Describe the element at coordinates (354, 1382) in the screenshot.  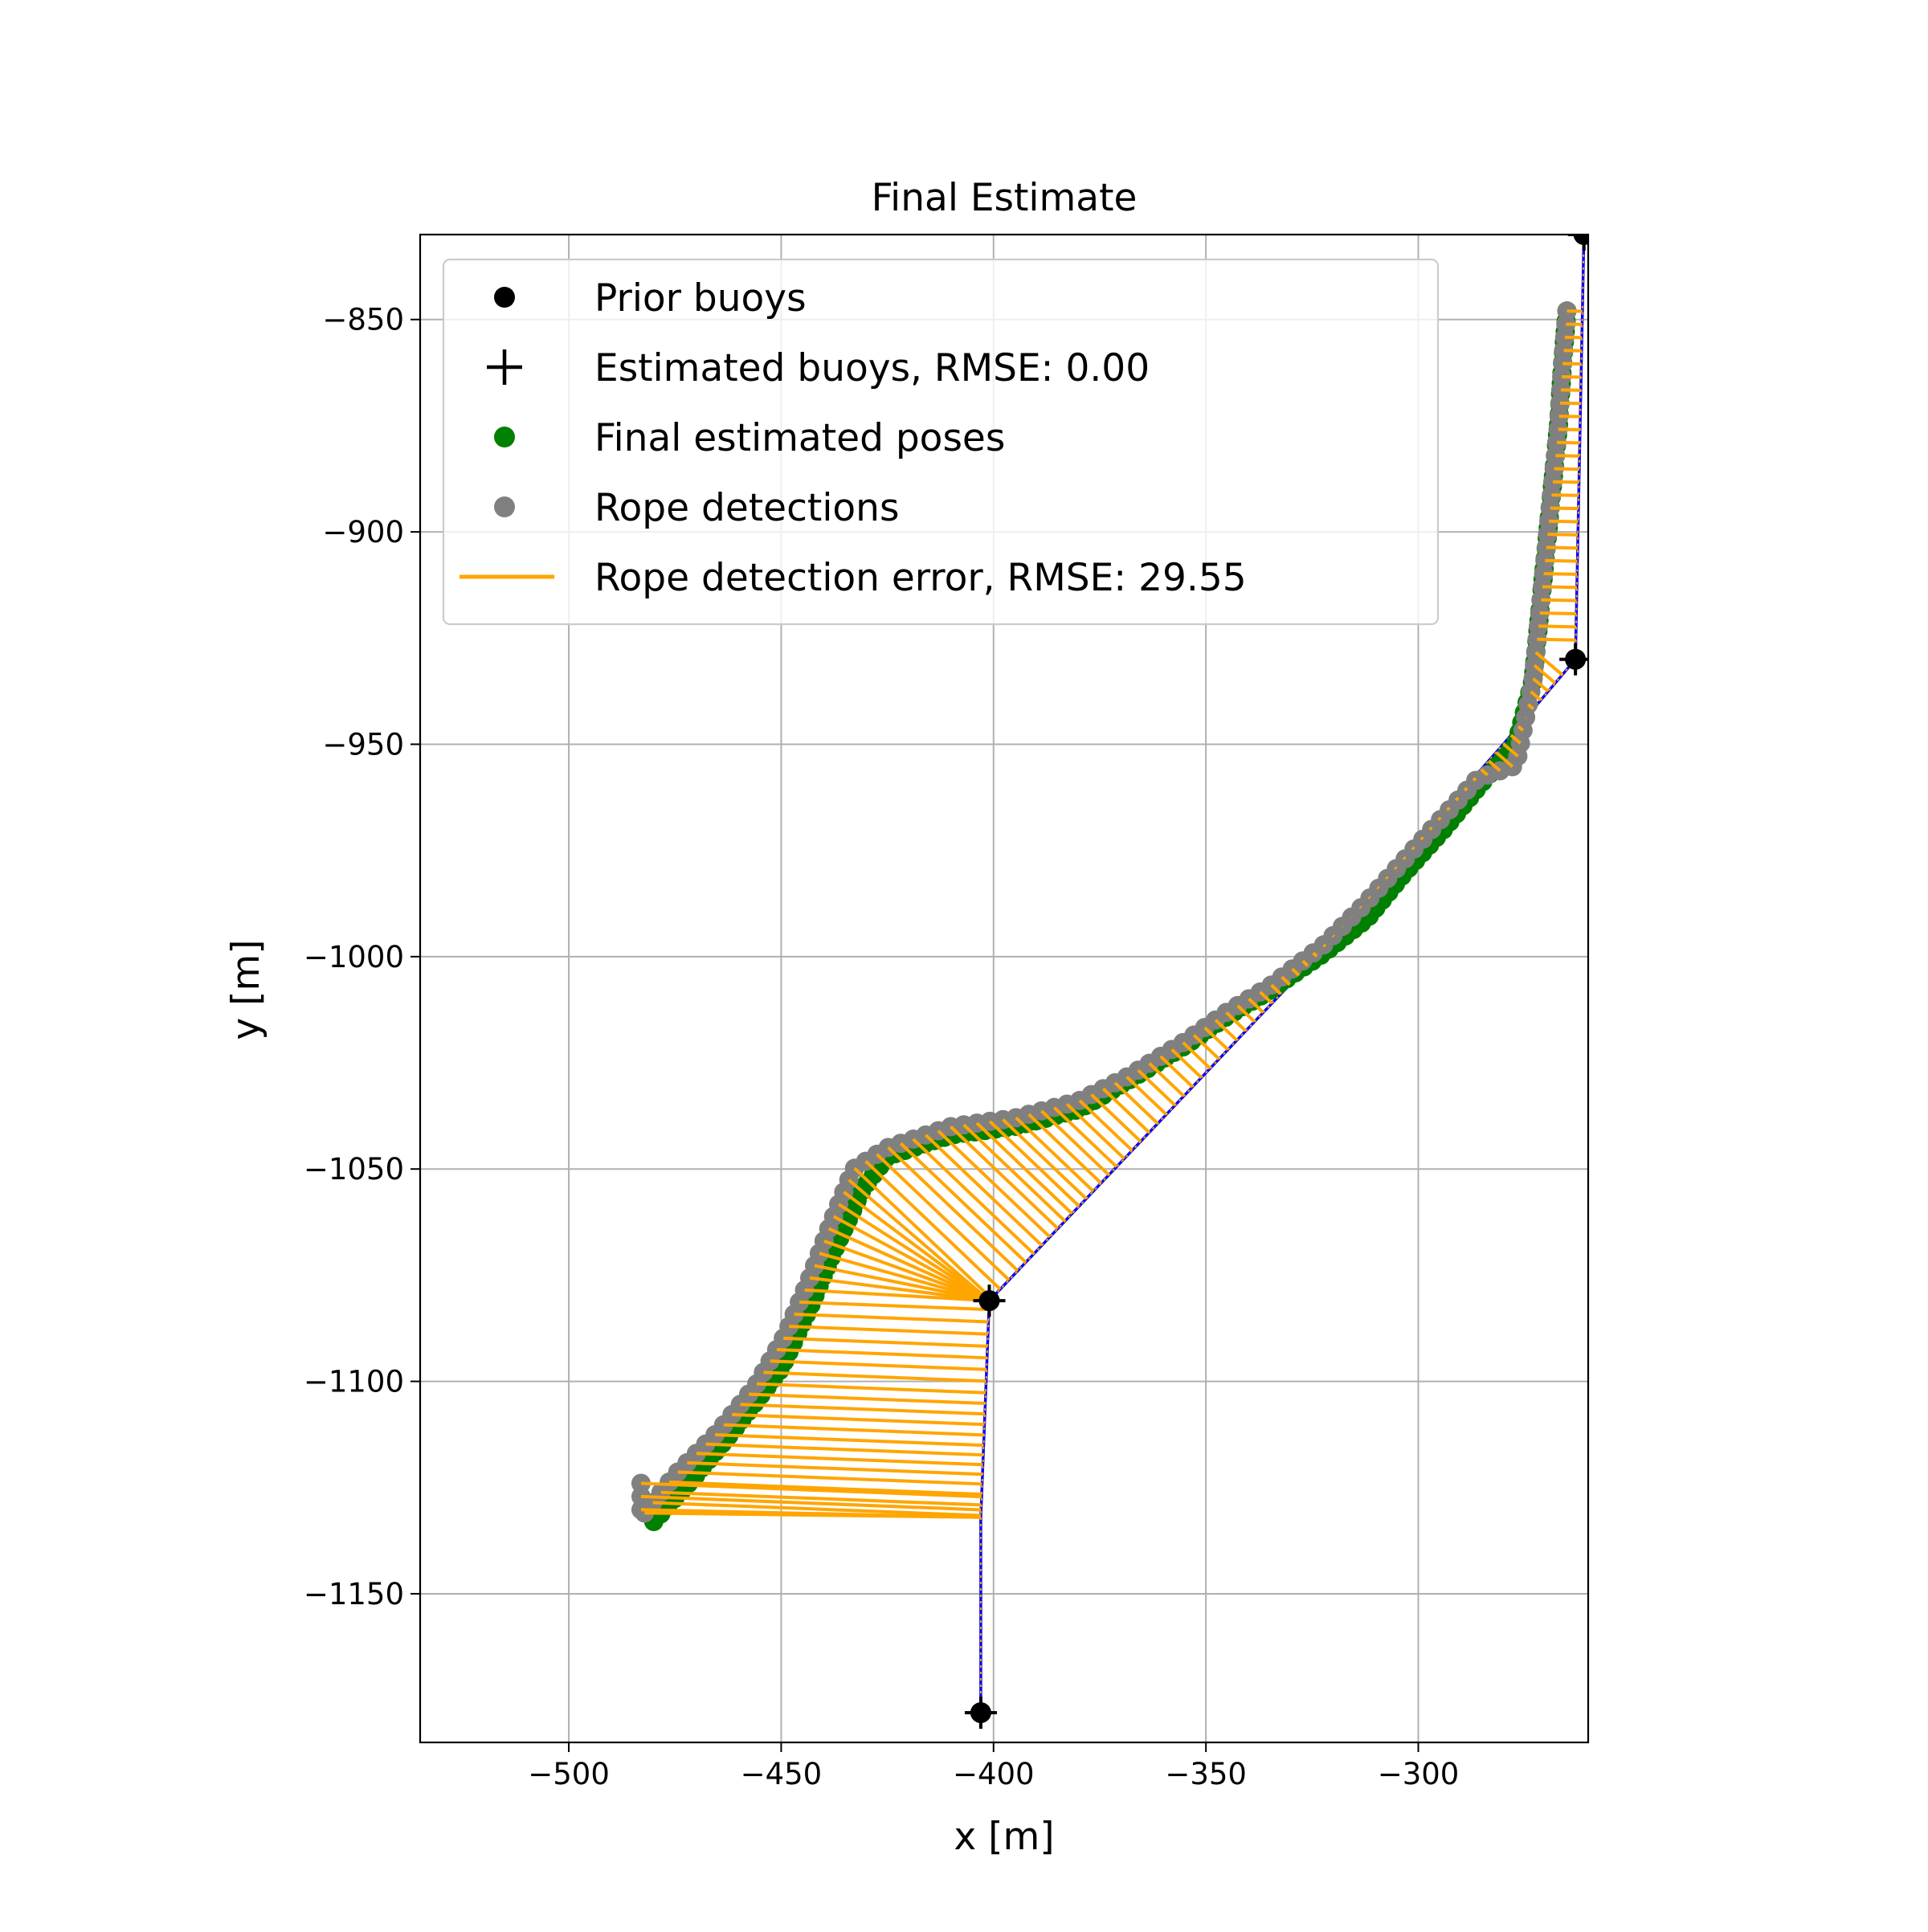
I see `y-tick-label: −1100` at that location.